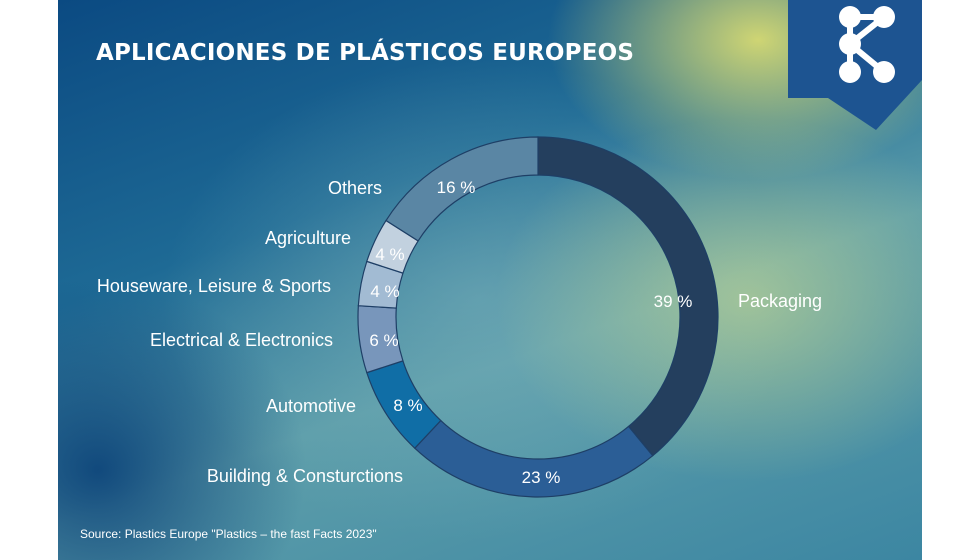  Describe the element at coordinates (383, 340) in the screenshot. I see `value-label-electrical-electronics: 6 %` at that location.